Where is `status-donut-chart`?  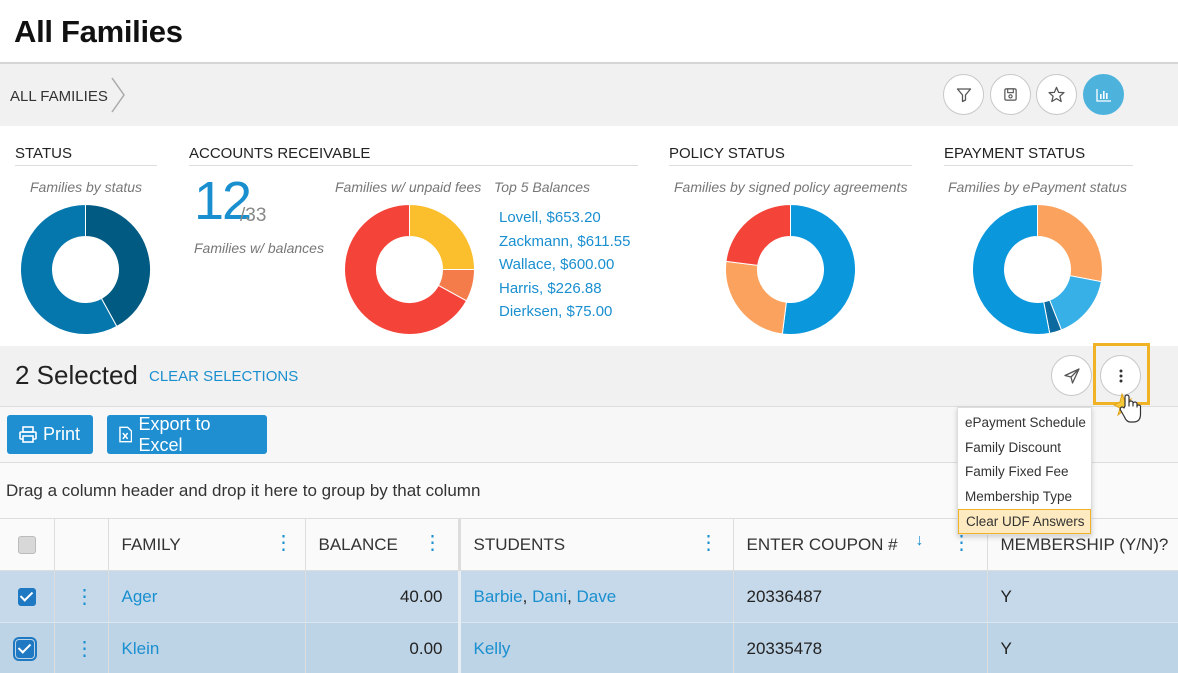 status-donut-chart is located at coordinates (85, 269).